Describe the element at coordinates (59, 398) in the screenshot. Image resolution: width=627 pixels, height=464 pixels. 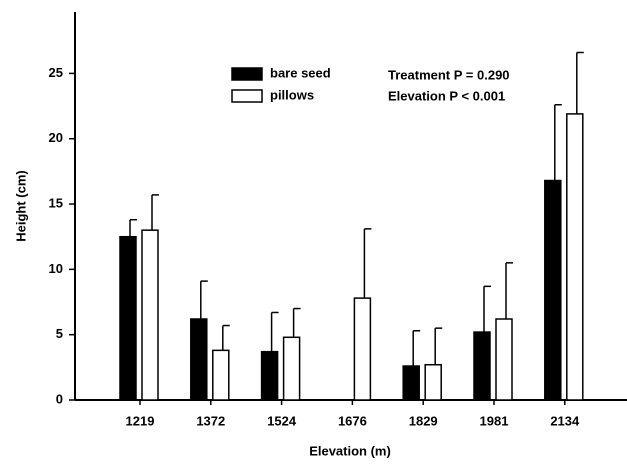
I see `y-tick-label: 0` at that location.